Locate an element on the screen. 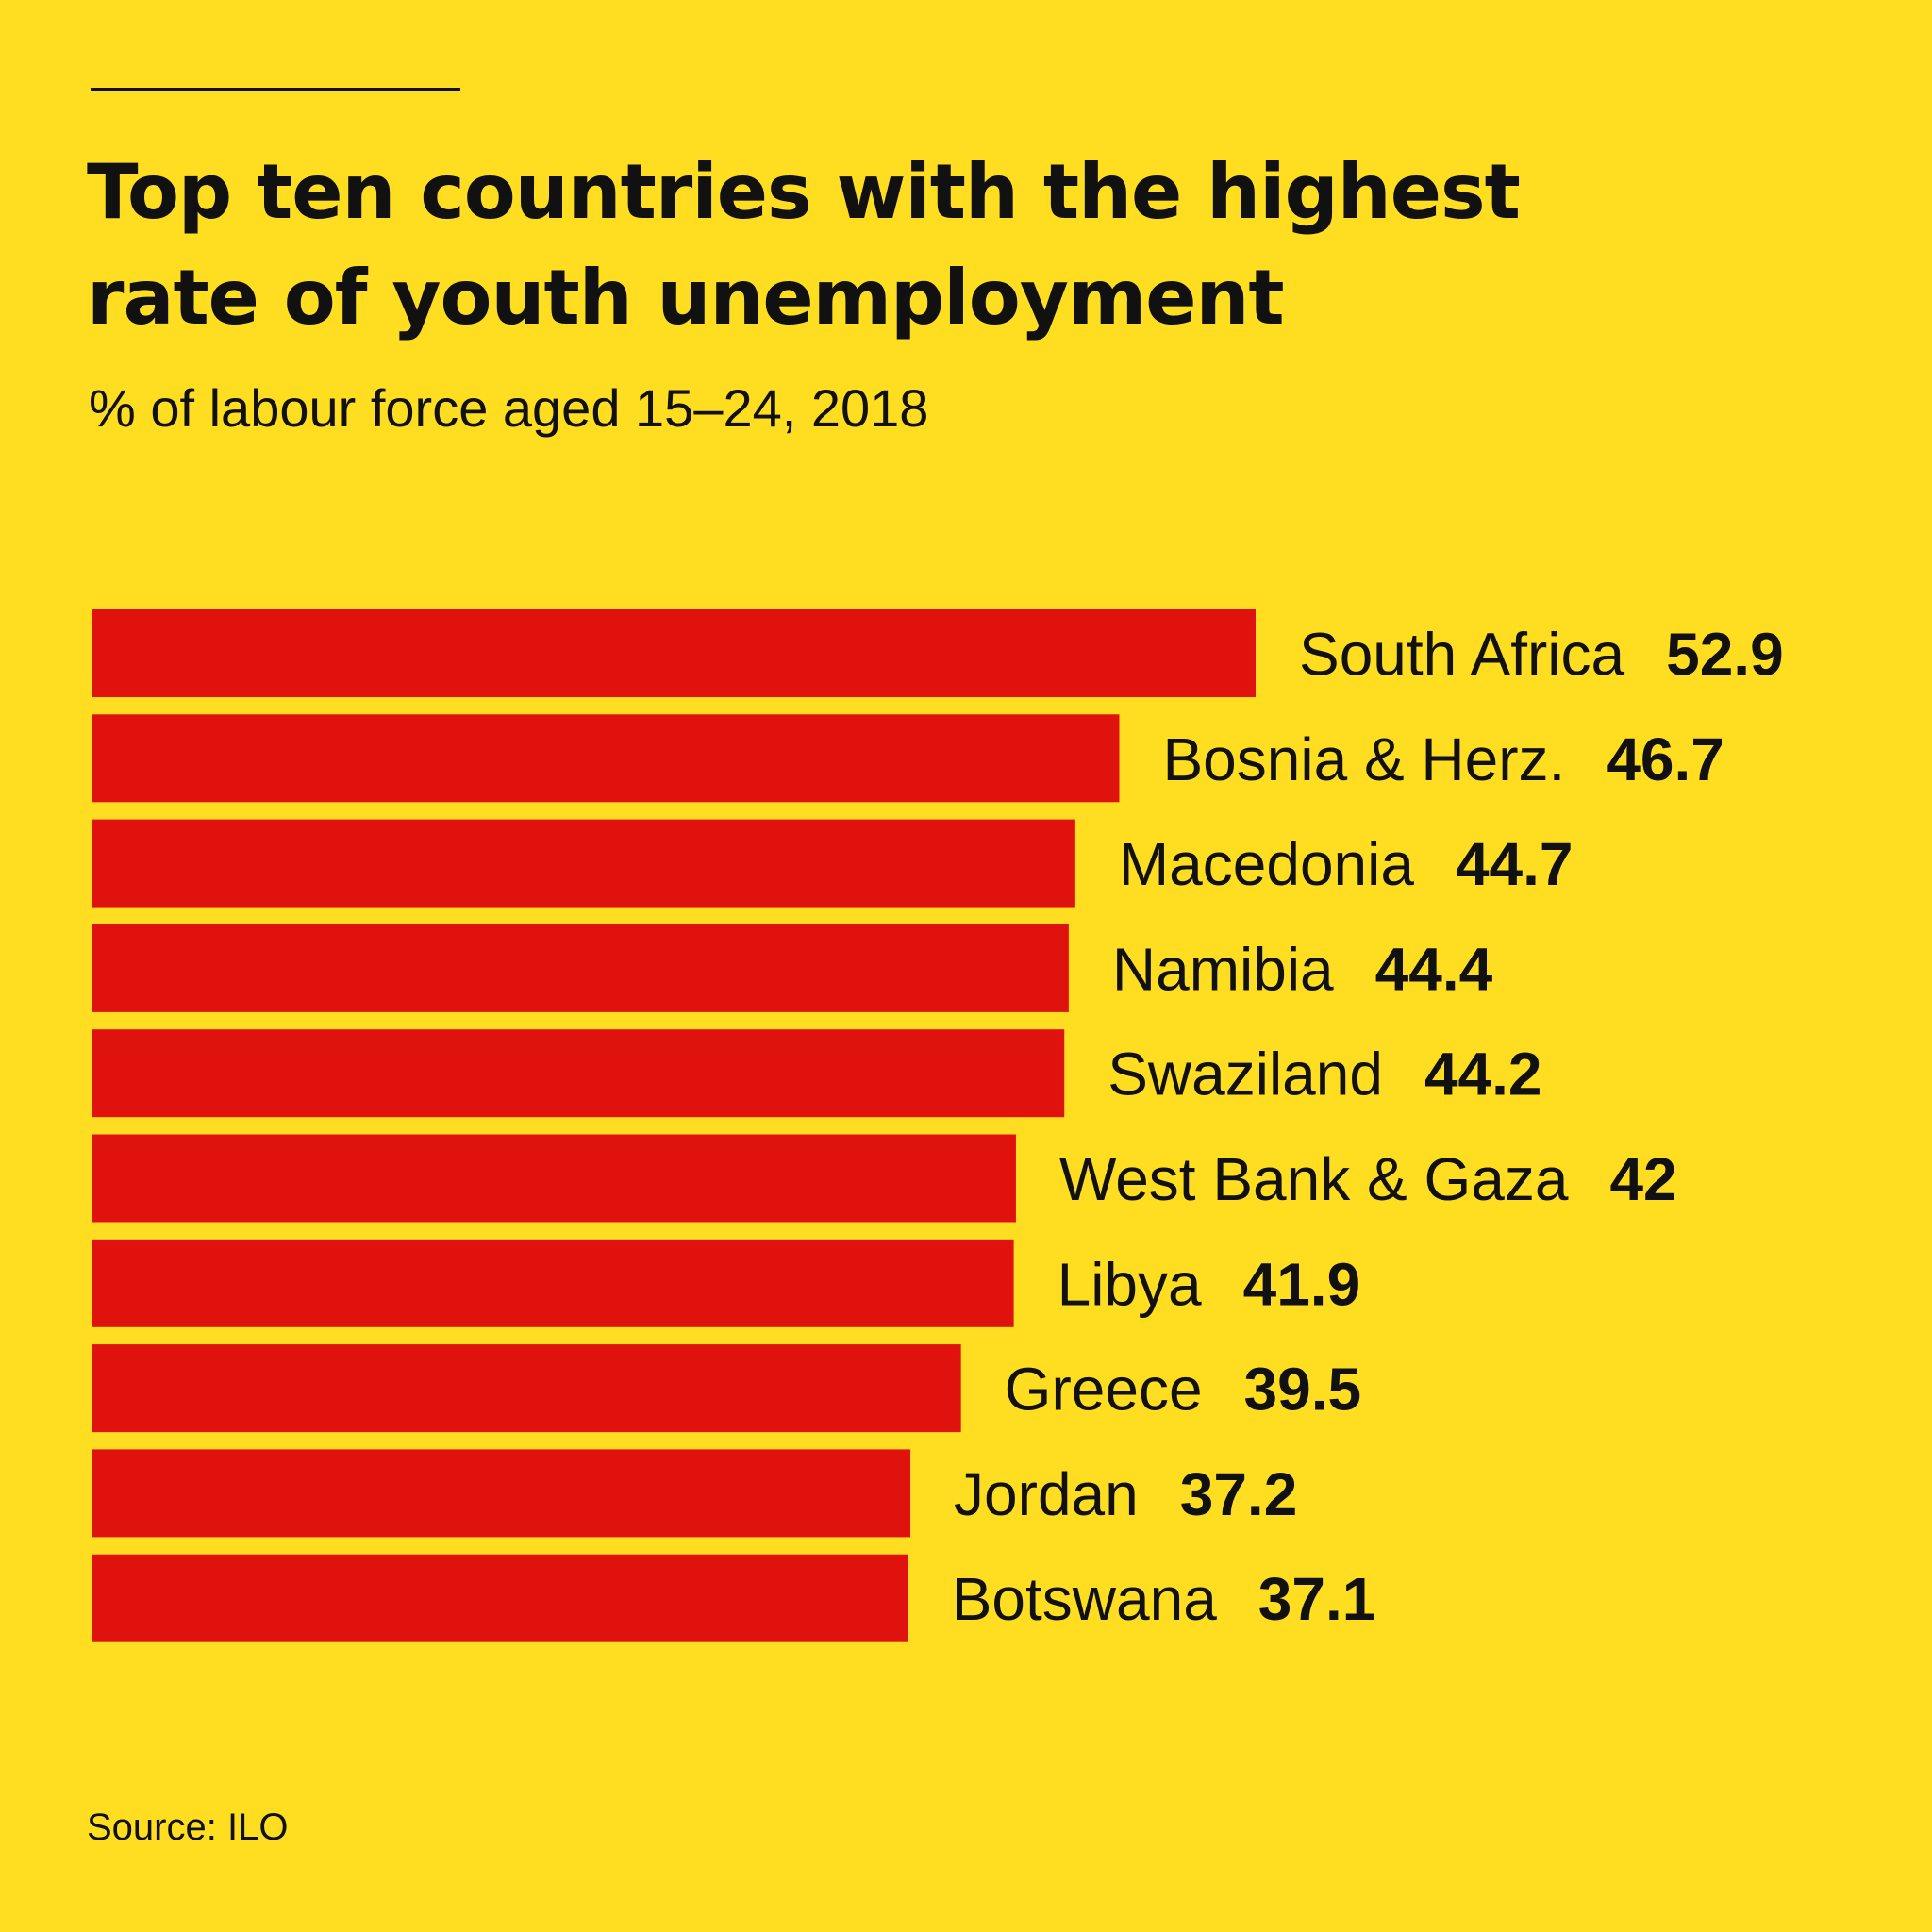  bar-label-8: Jordan is located at coordinates (1047, 1494).